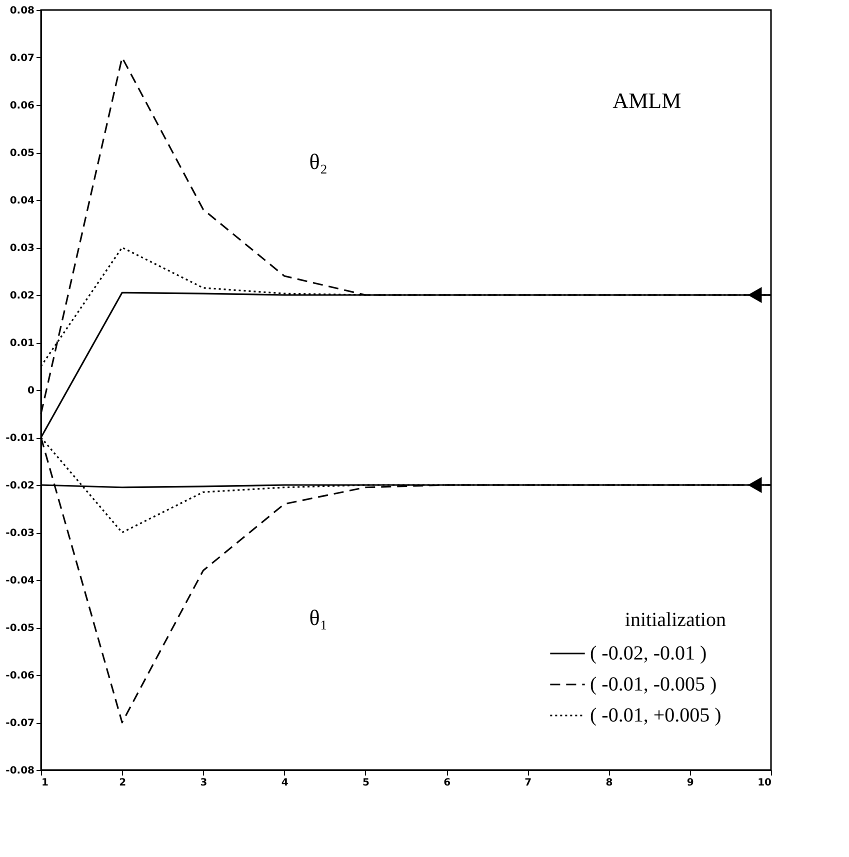 The height and width of the screenshot is (857, 849). Describe the element at coordinates (20, 438) in the screenshot. I see `y-tick-label: -0.01` at that location.